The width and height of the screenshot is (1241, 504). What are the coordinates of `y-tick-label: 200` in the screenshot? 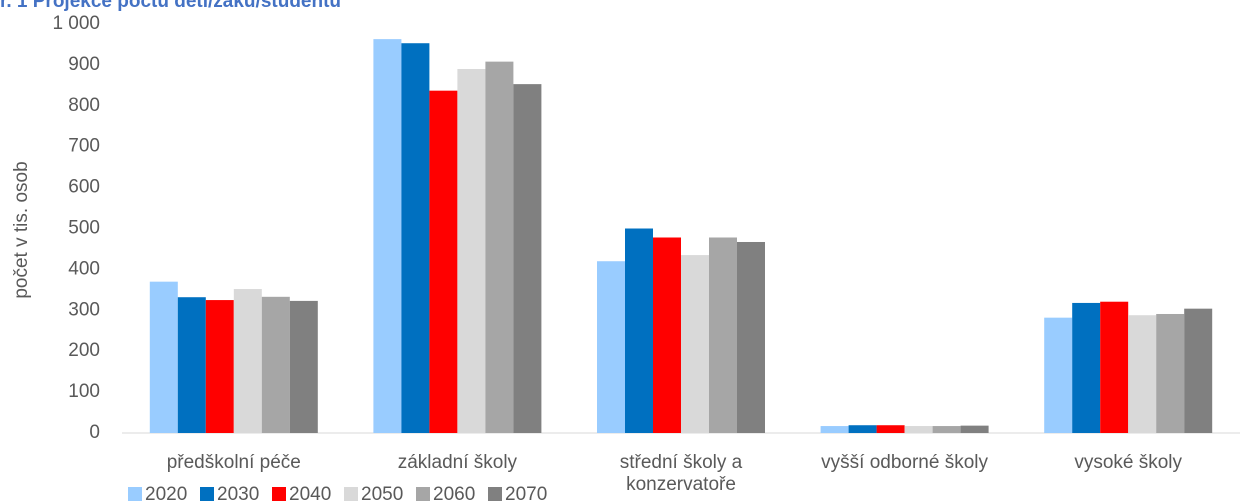 It's located at (84, 350).